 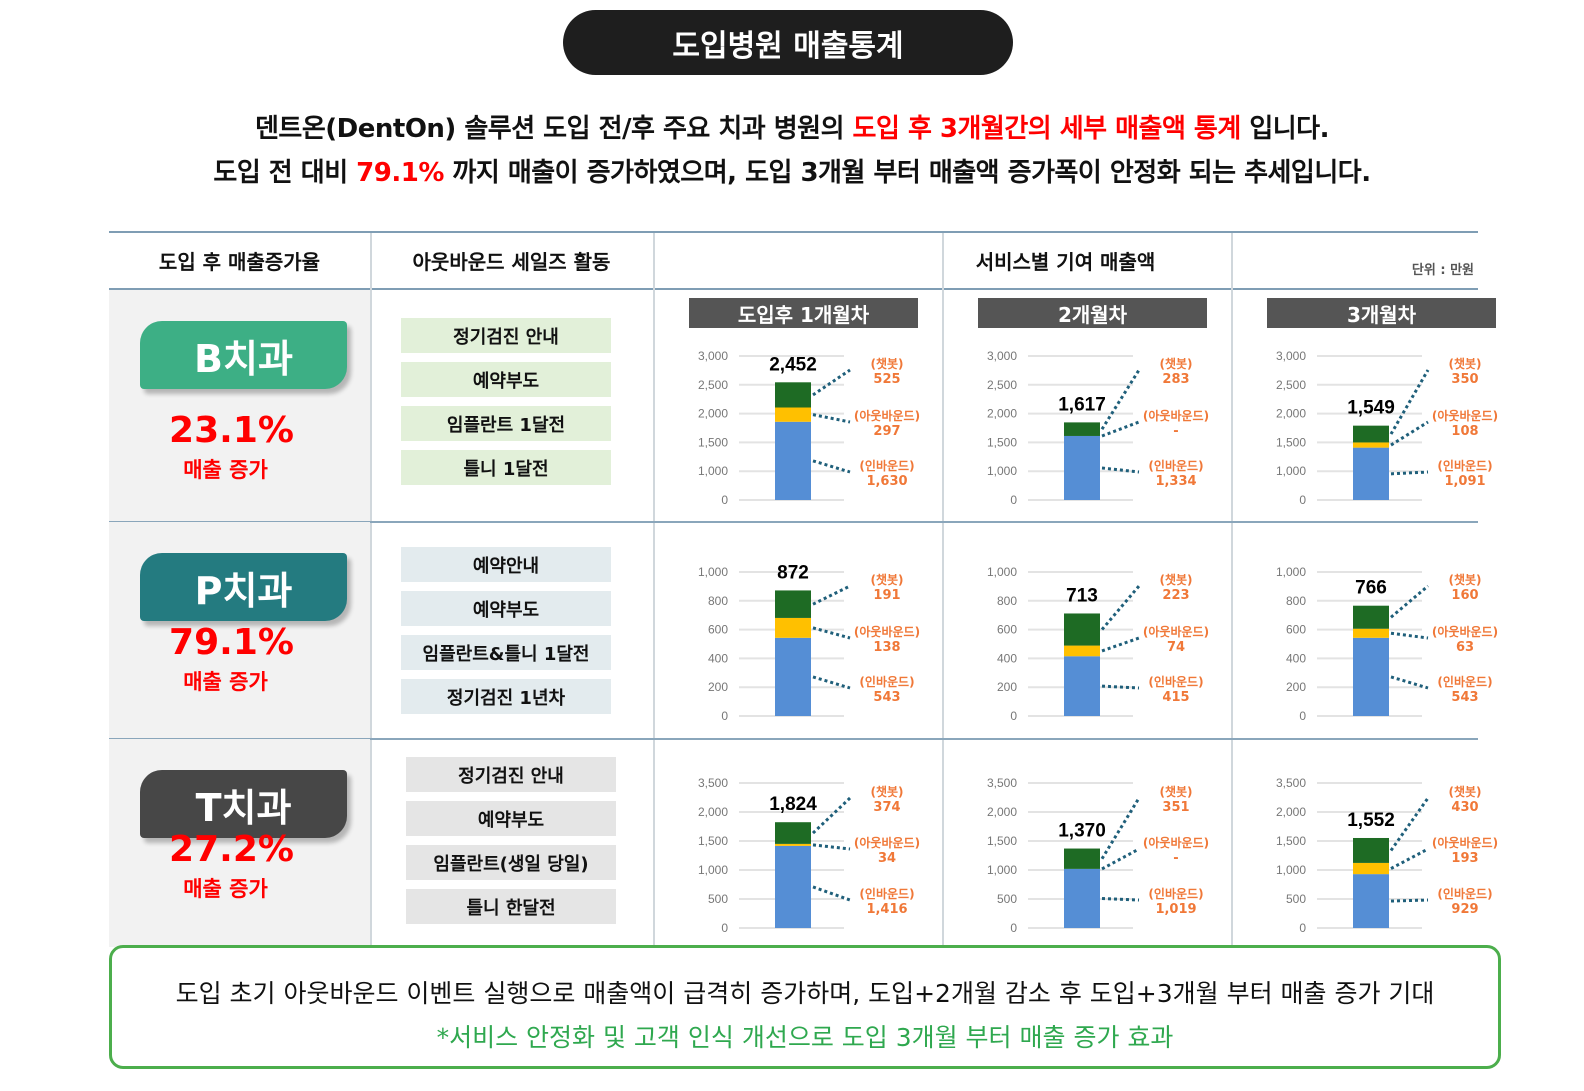 I want to click on y-tick-label: 3,000, so click(x=713, y=356).